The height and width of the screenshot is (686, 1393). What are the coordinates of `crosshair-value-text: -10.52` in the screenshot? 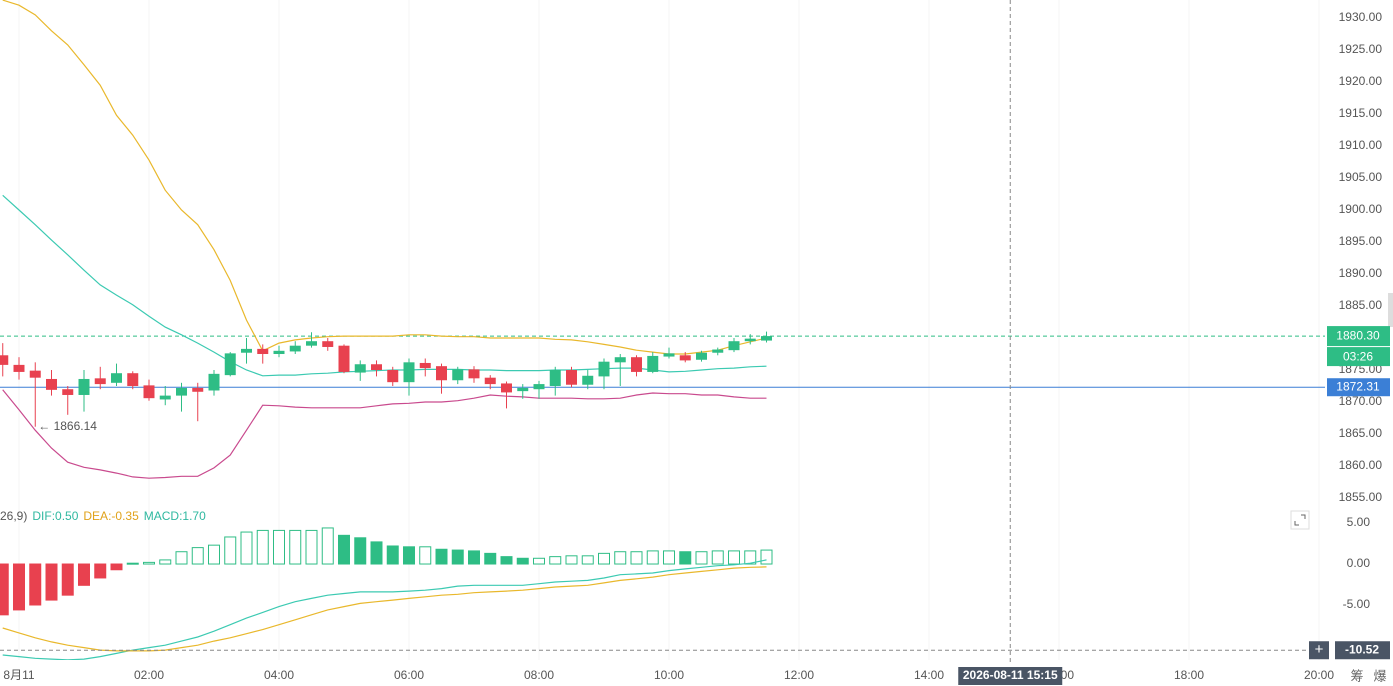 It's located at (1362, 649).